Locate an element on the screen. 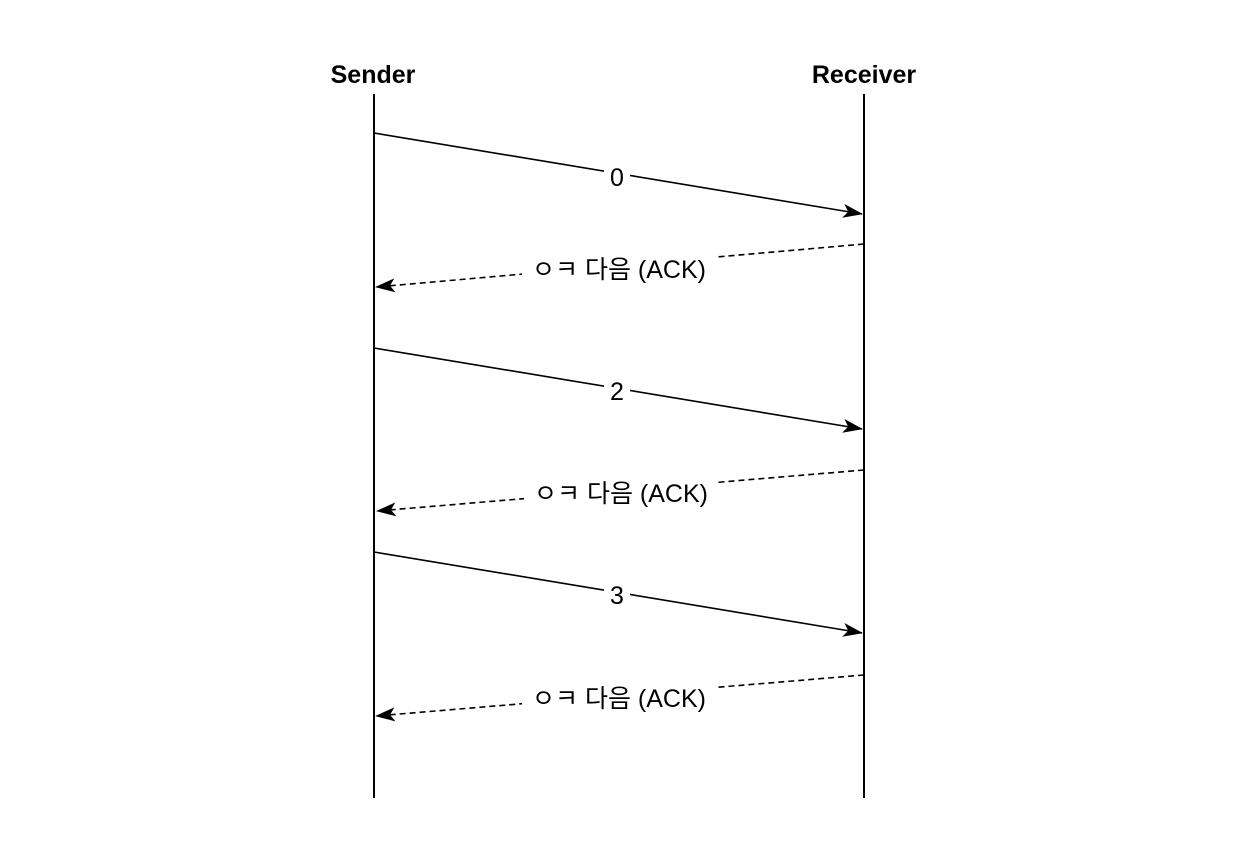 The height and width of the screenshot is (842, 1248). message-label: 0 is located at coordinates (617, 178).